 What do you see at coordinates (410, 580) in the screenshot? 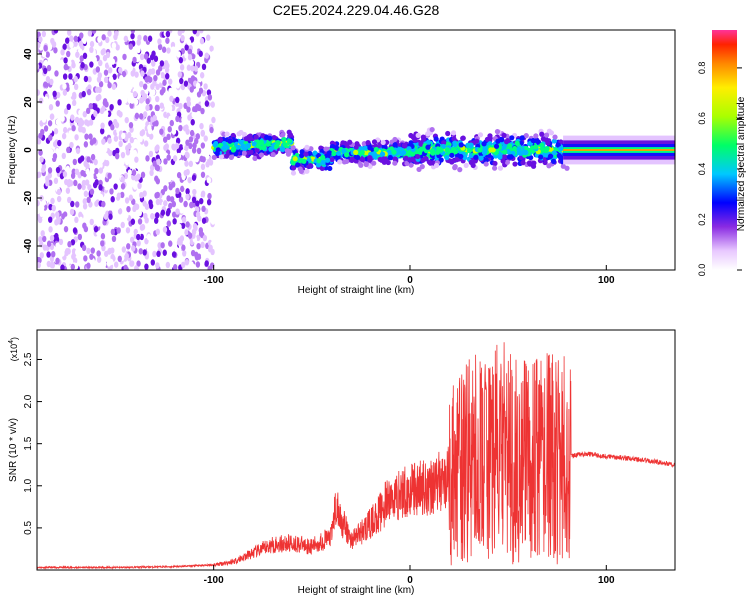
I see `x-tick-label: 0` at bounding box center [410, 580].